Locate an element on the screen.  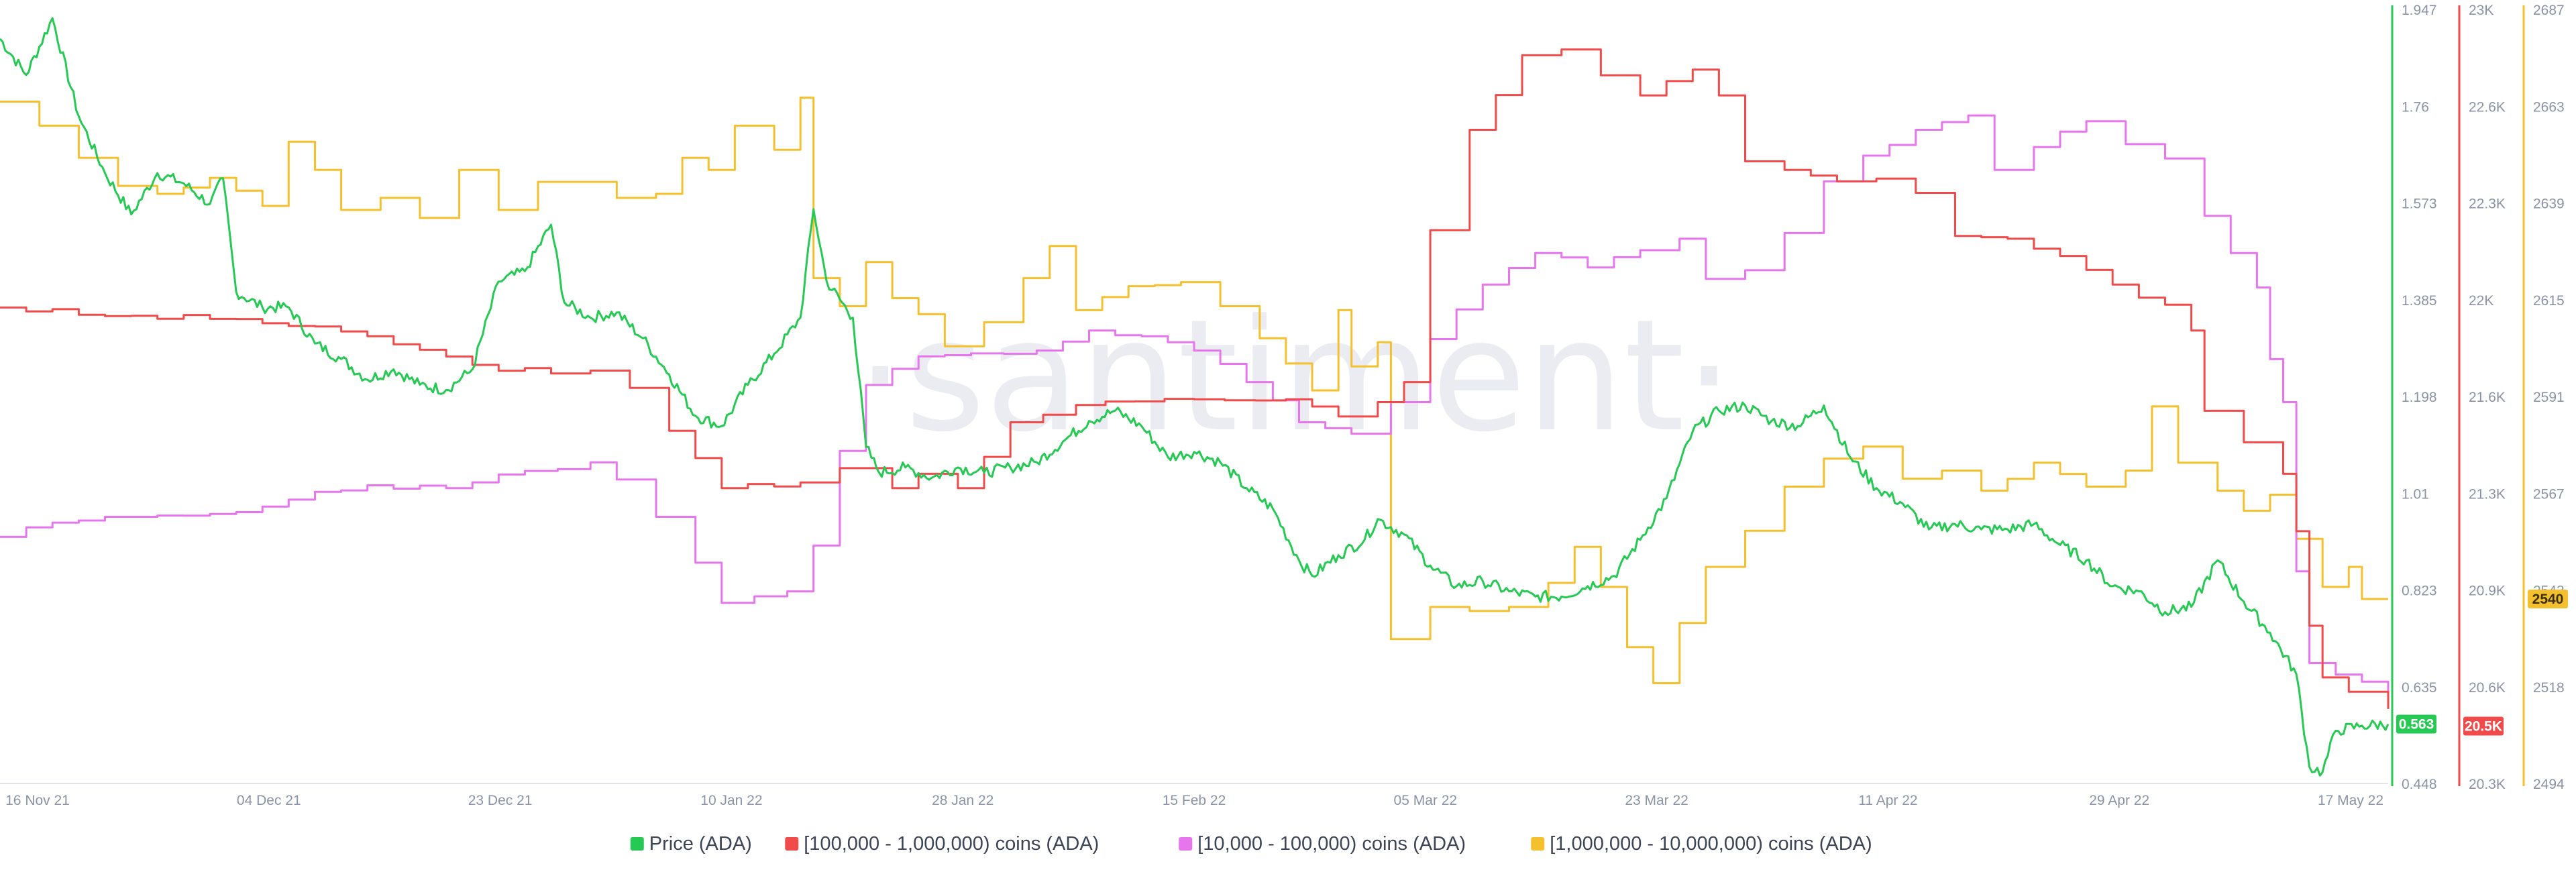
y-tick-label-price-8: 0.448 is located at coordinates (2419, 785).